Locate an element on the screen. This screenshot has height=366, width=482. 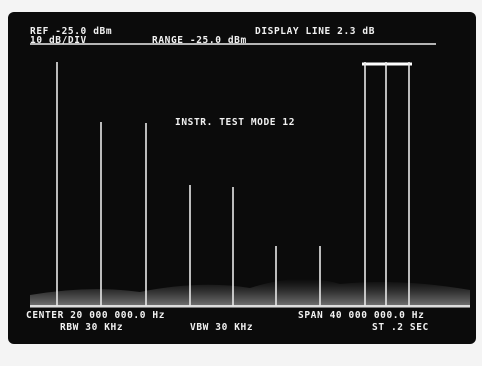
rbw: RBW 30 KHz is located at coordinates (91, 327).